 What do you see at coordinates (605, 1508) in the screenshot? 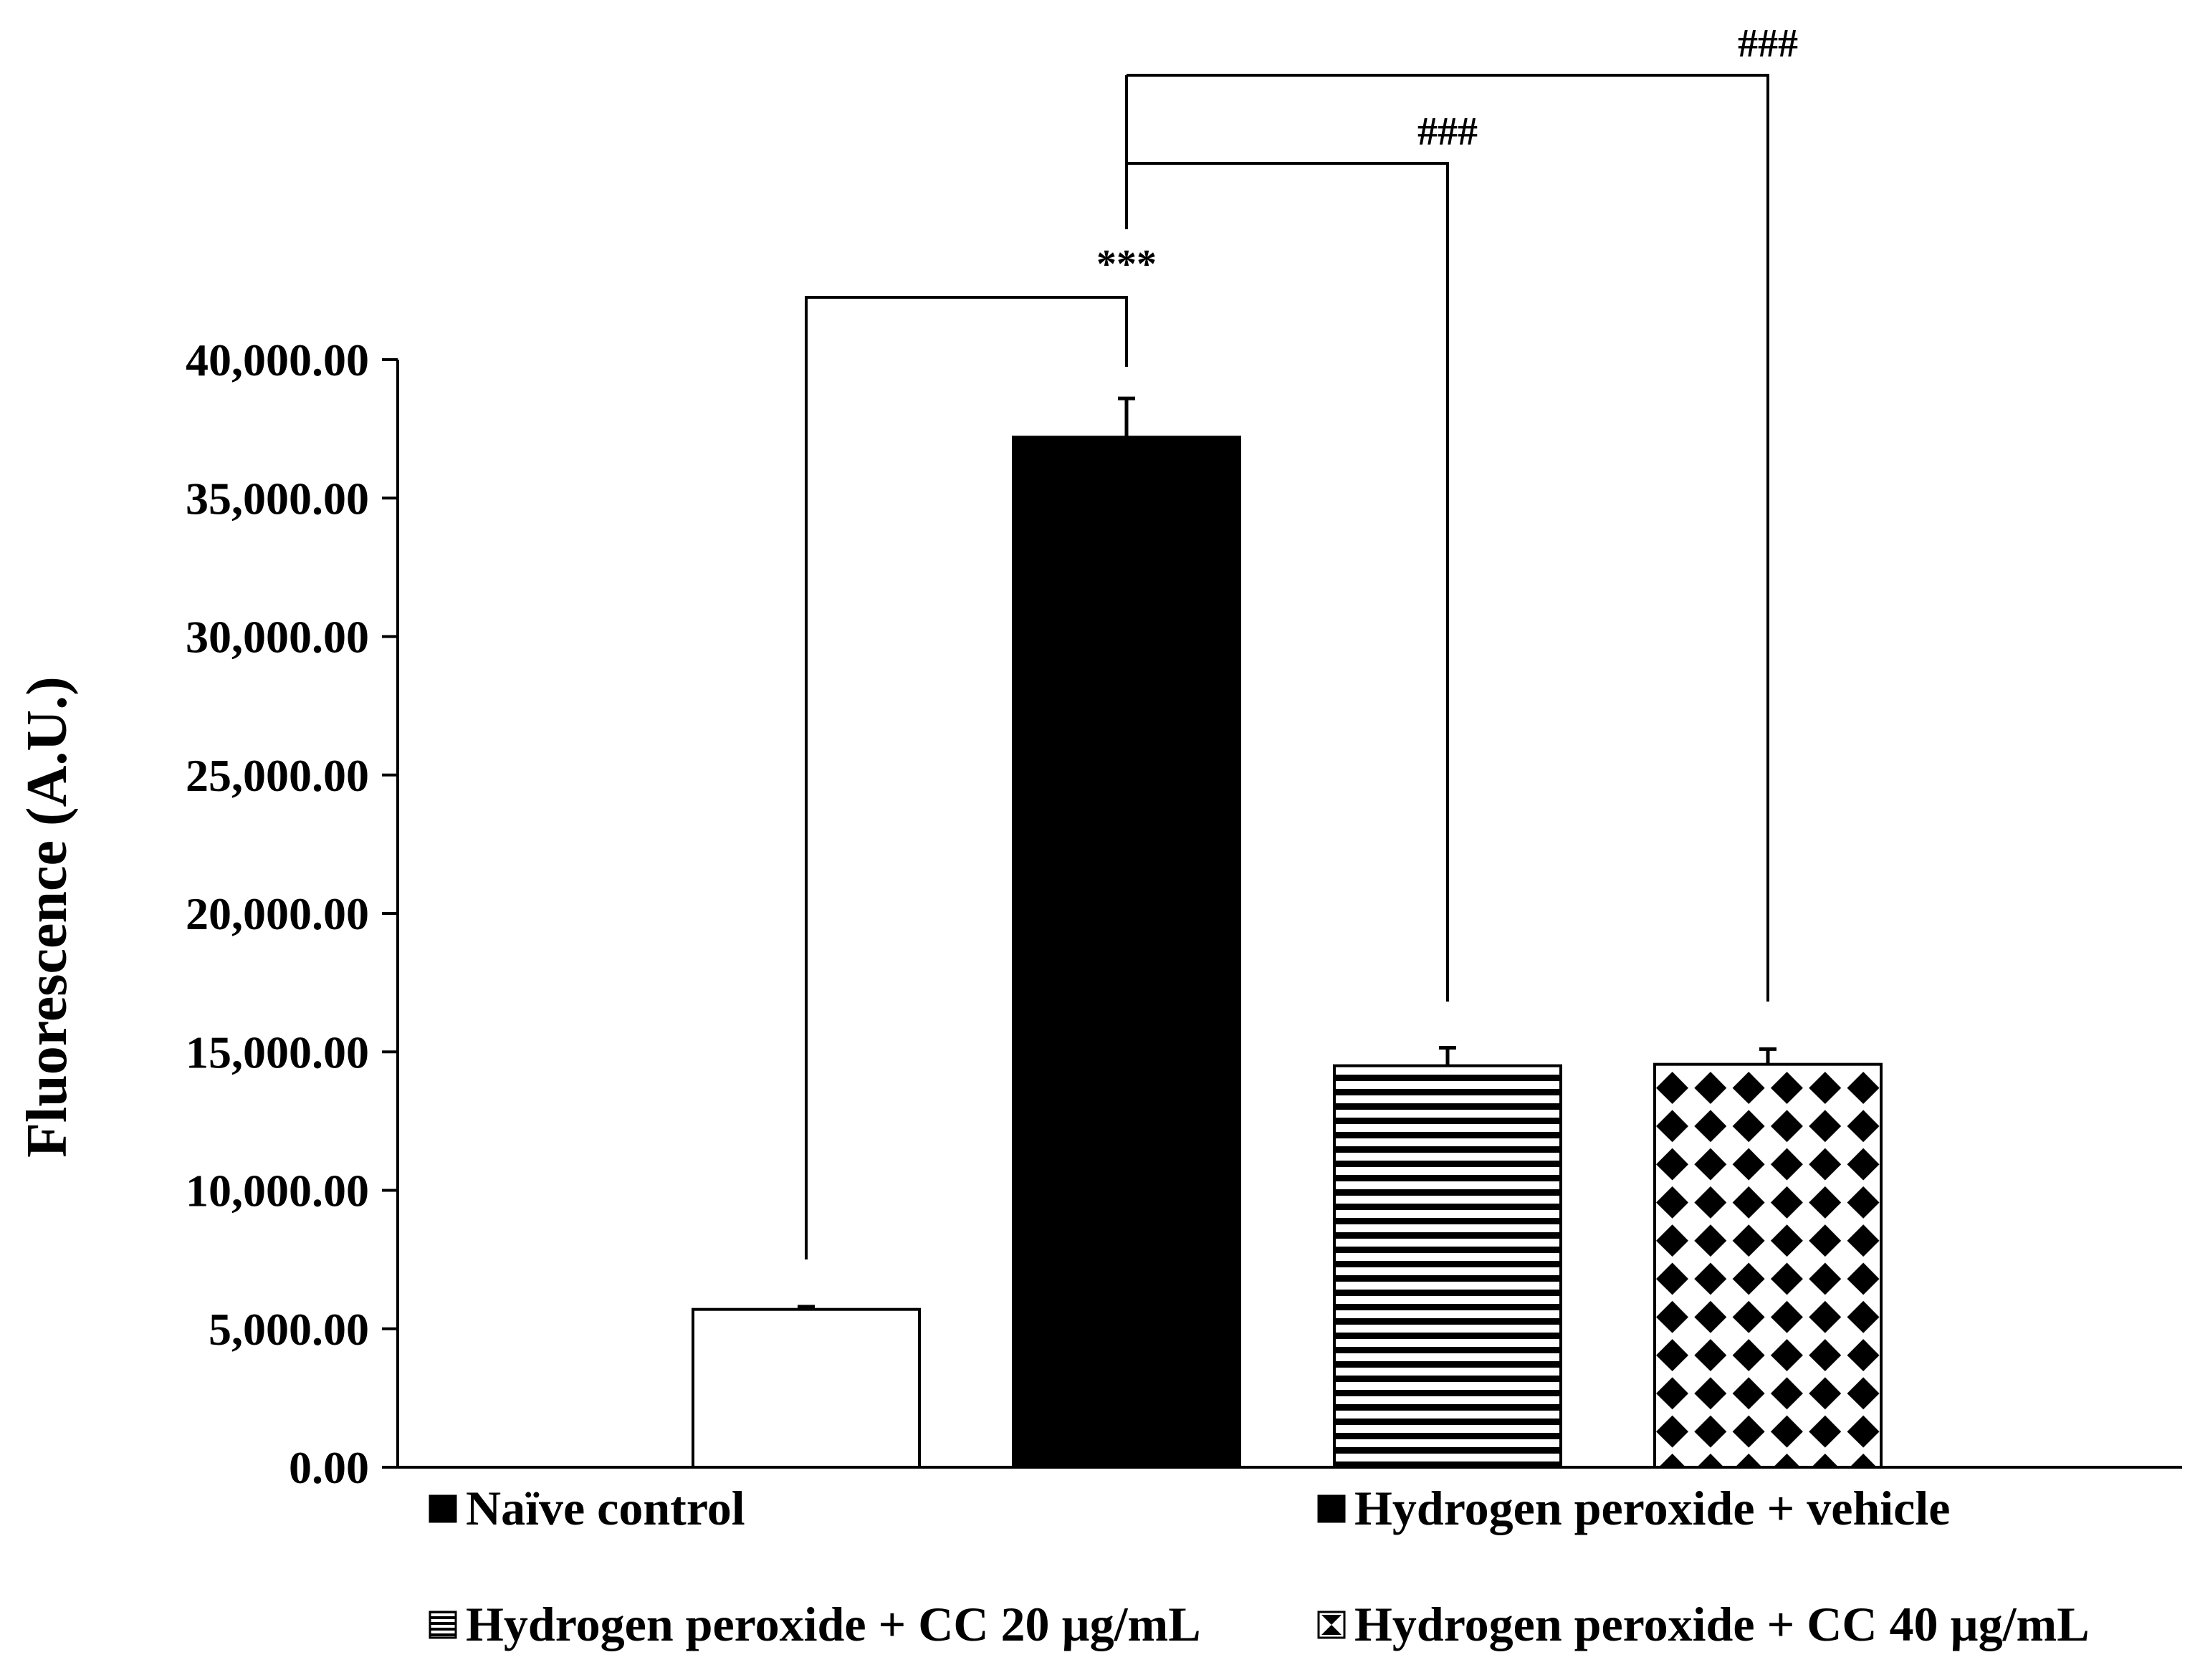
I see `legend-label: Naïve control` at bounding box center [605, 1508].